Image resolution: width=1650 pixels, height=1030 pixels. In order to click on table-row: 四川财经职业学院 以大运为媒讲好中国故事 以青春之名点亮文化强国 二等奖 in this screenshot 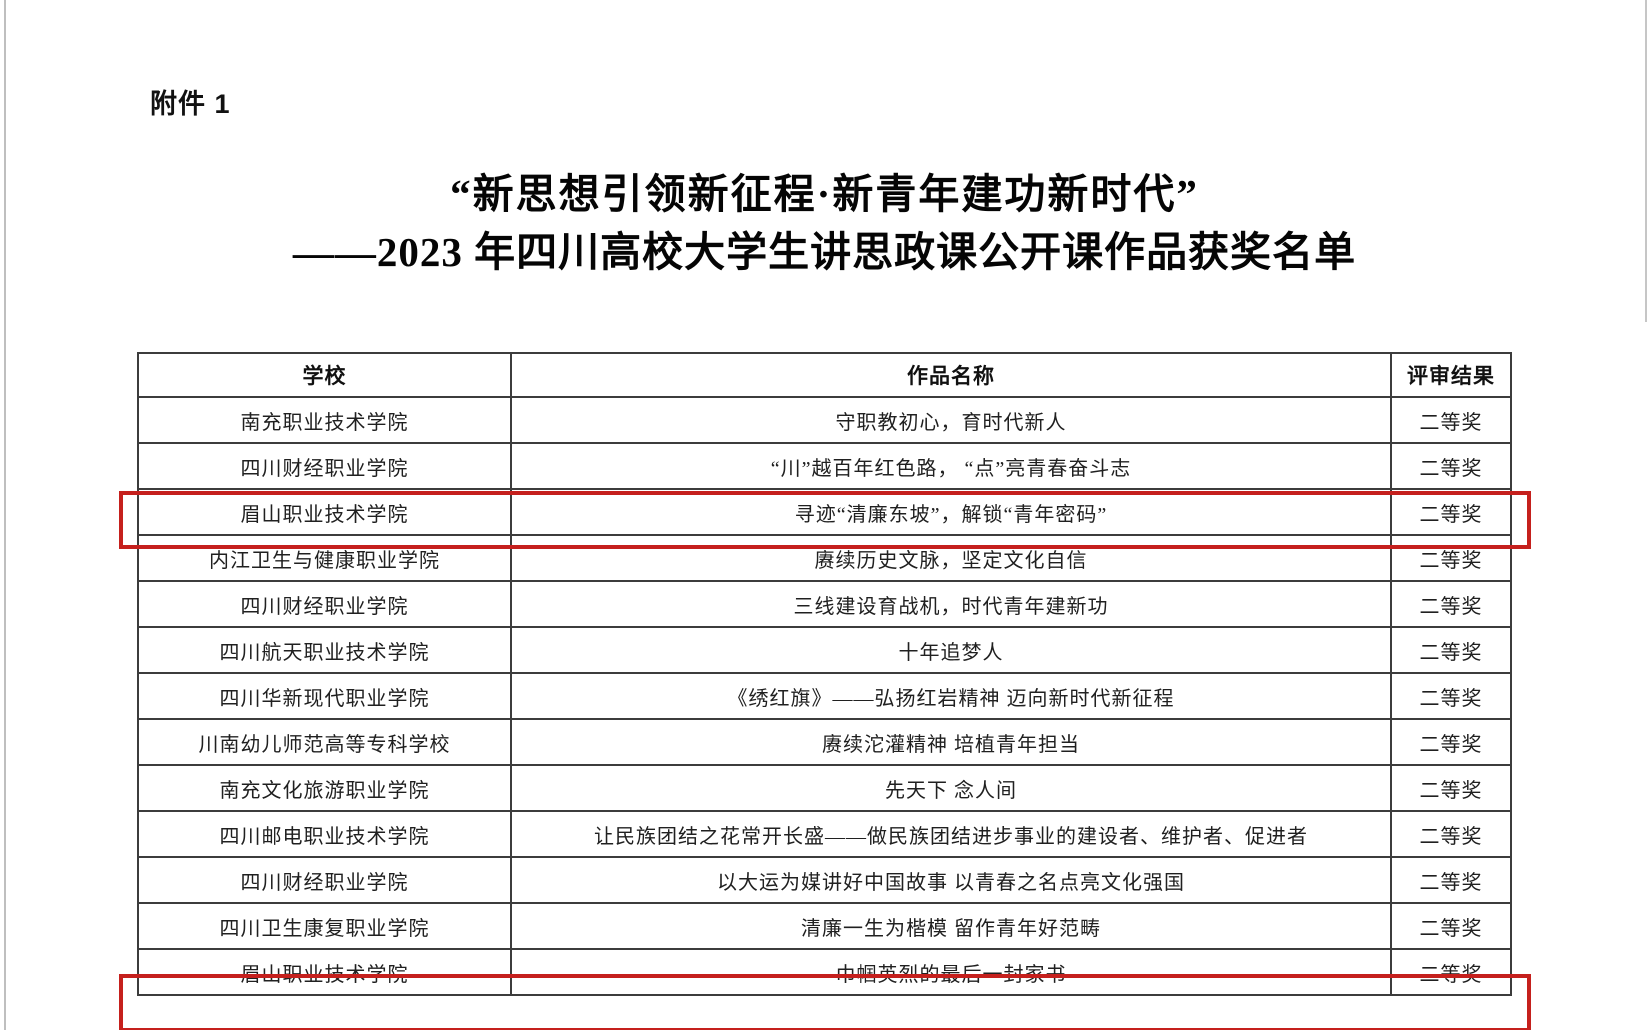, I will do `click(824, 880)`.